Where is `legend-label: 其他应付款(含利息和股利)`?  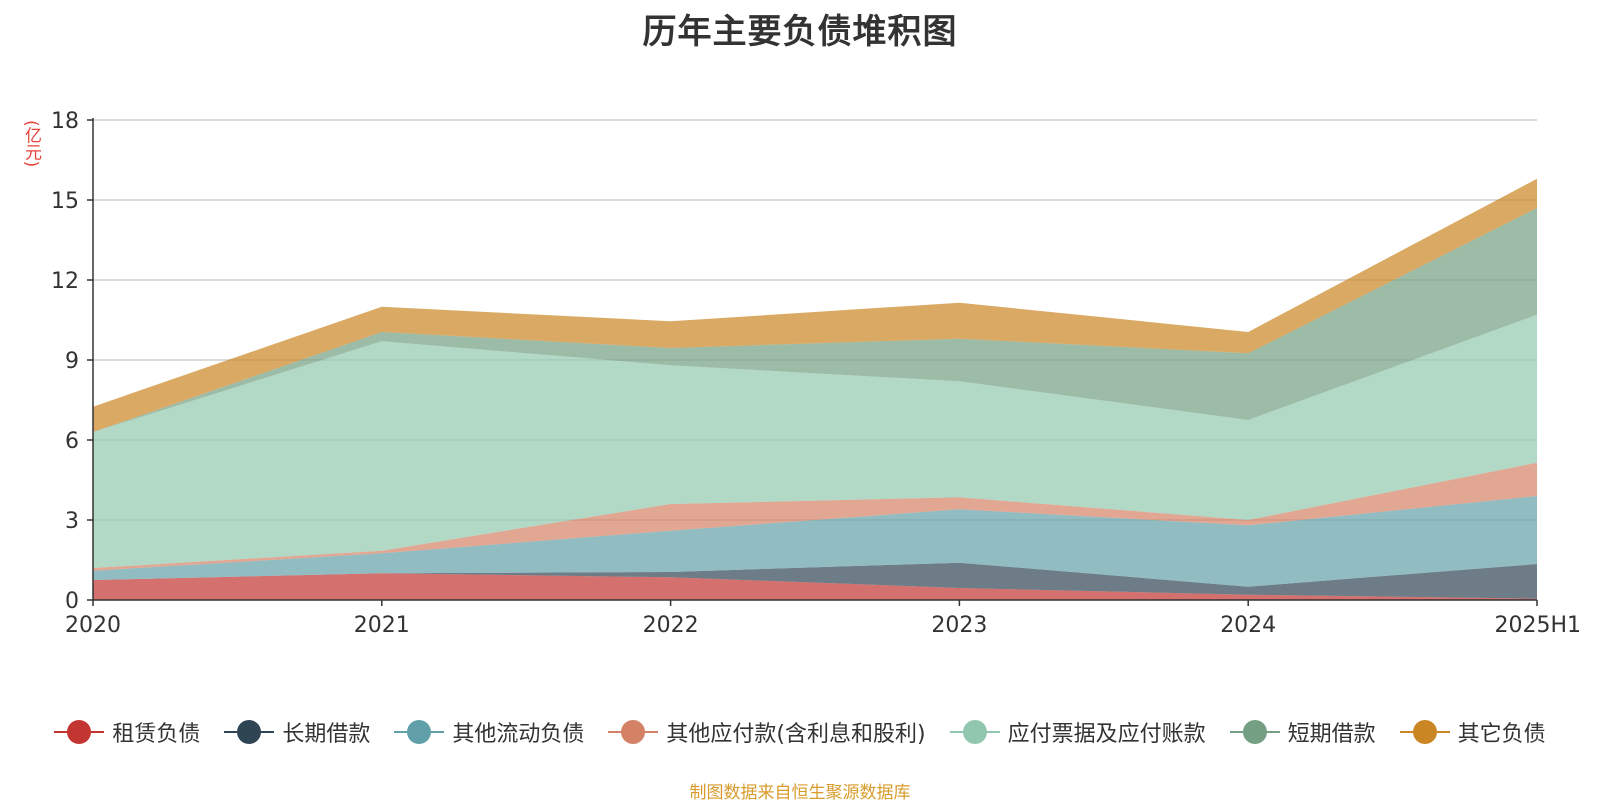 legend-label: 其他应付款(含利息和股利) is located at coordinates (796, 734).